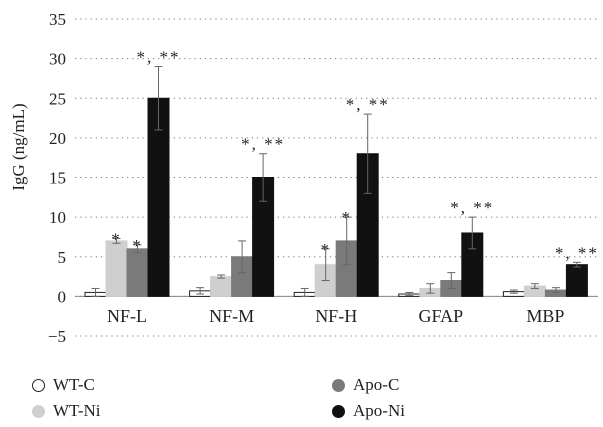 The width and height of the screenshot is (603, 427). I want to click on y-tick-label: 15, so click(57, 178).